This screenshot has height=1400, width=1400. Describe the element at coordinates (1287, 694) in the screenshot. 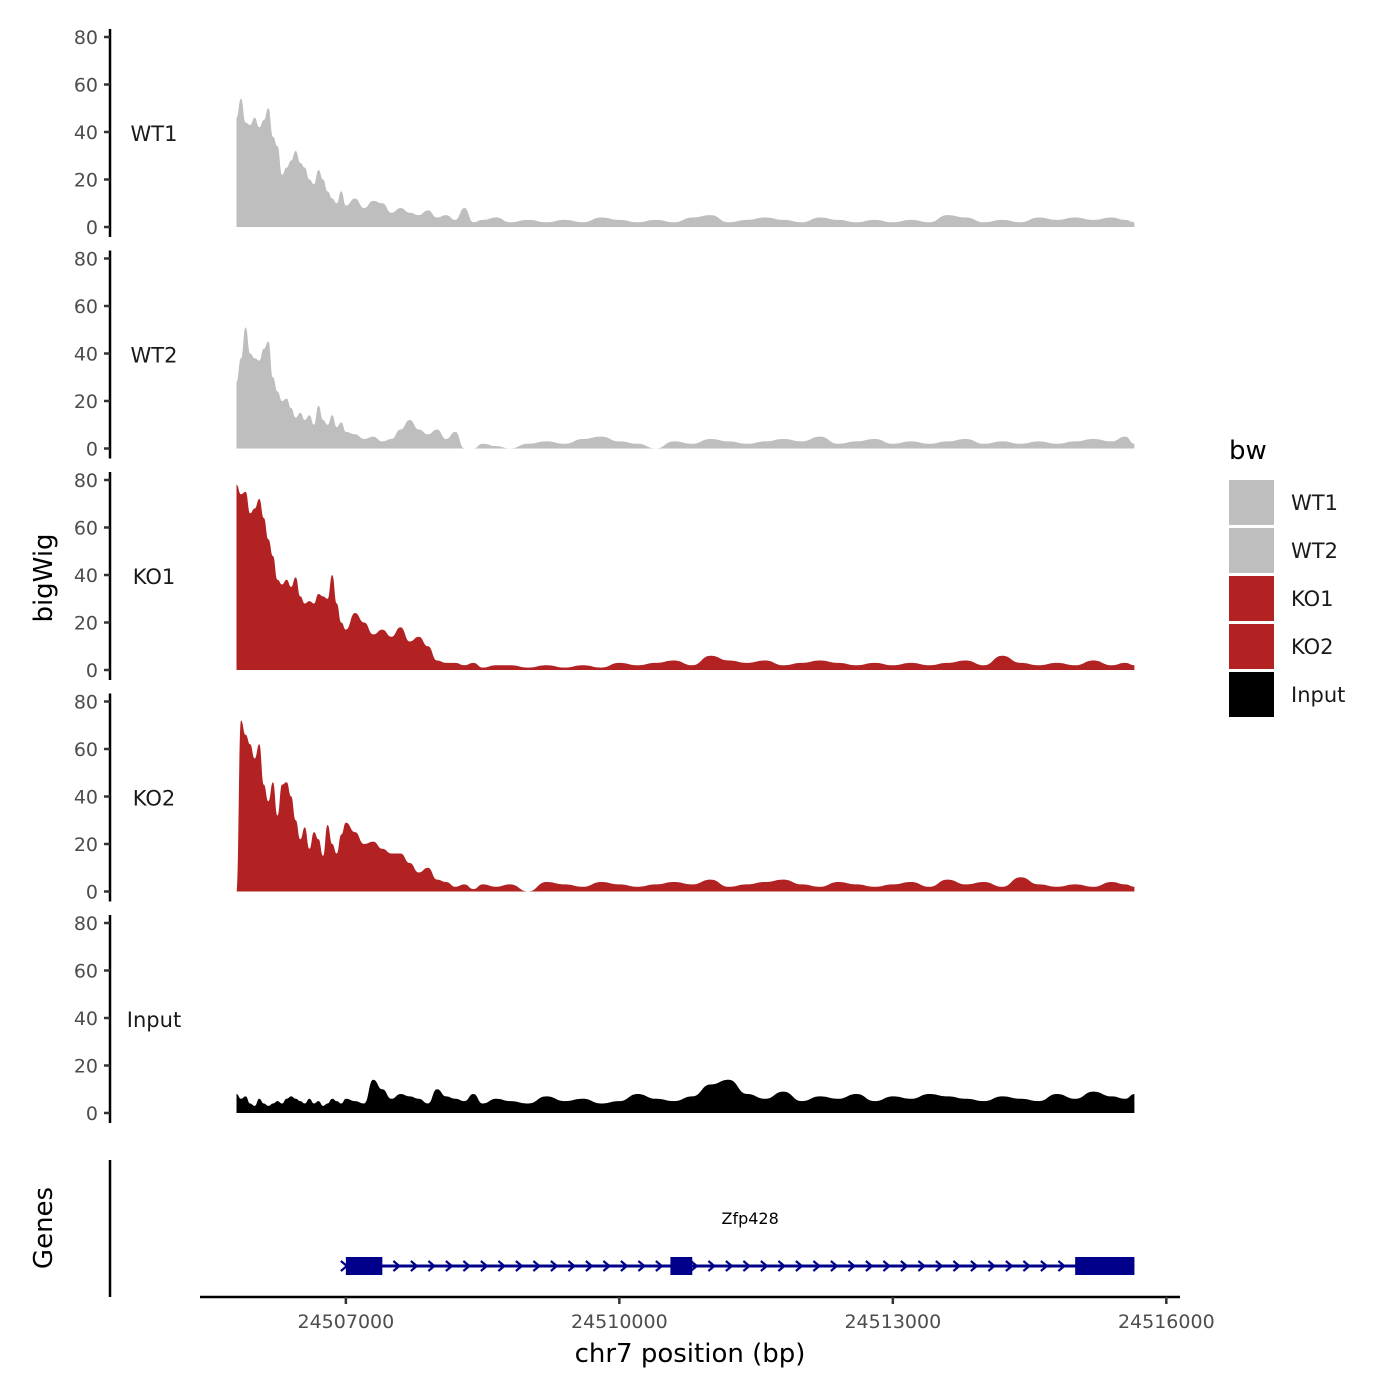

I see `legend-entry-input: Input` at that location.